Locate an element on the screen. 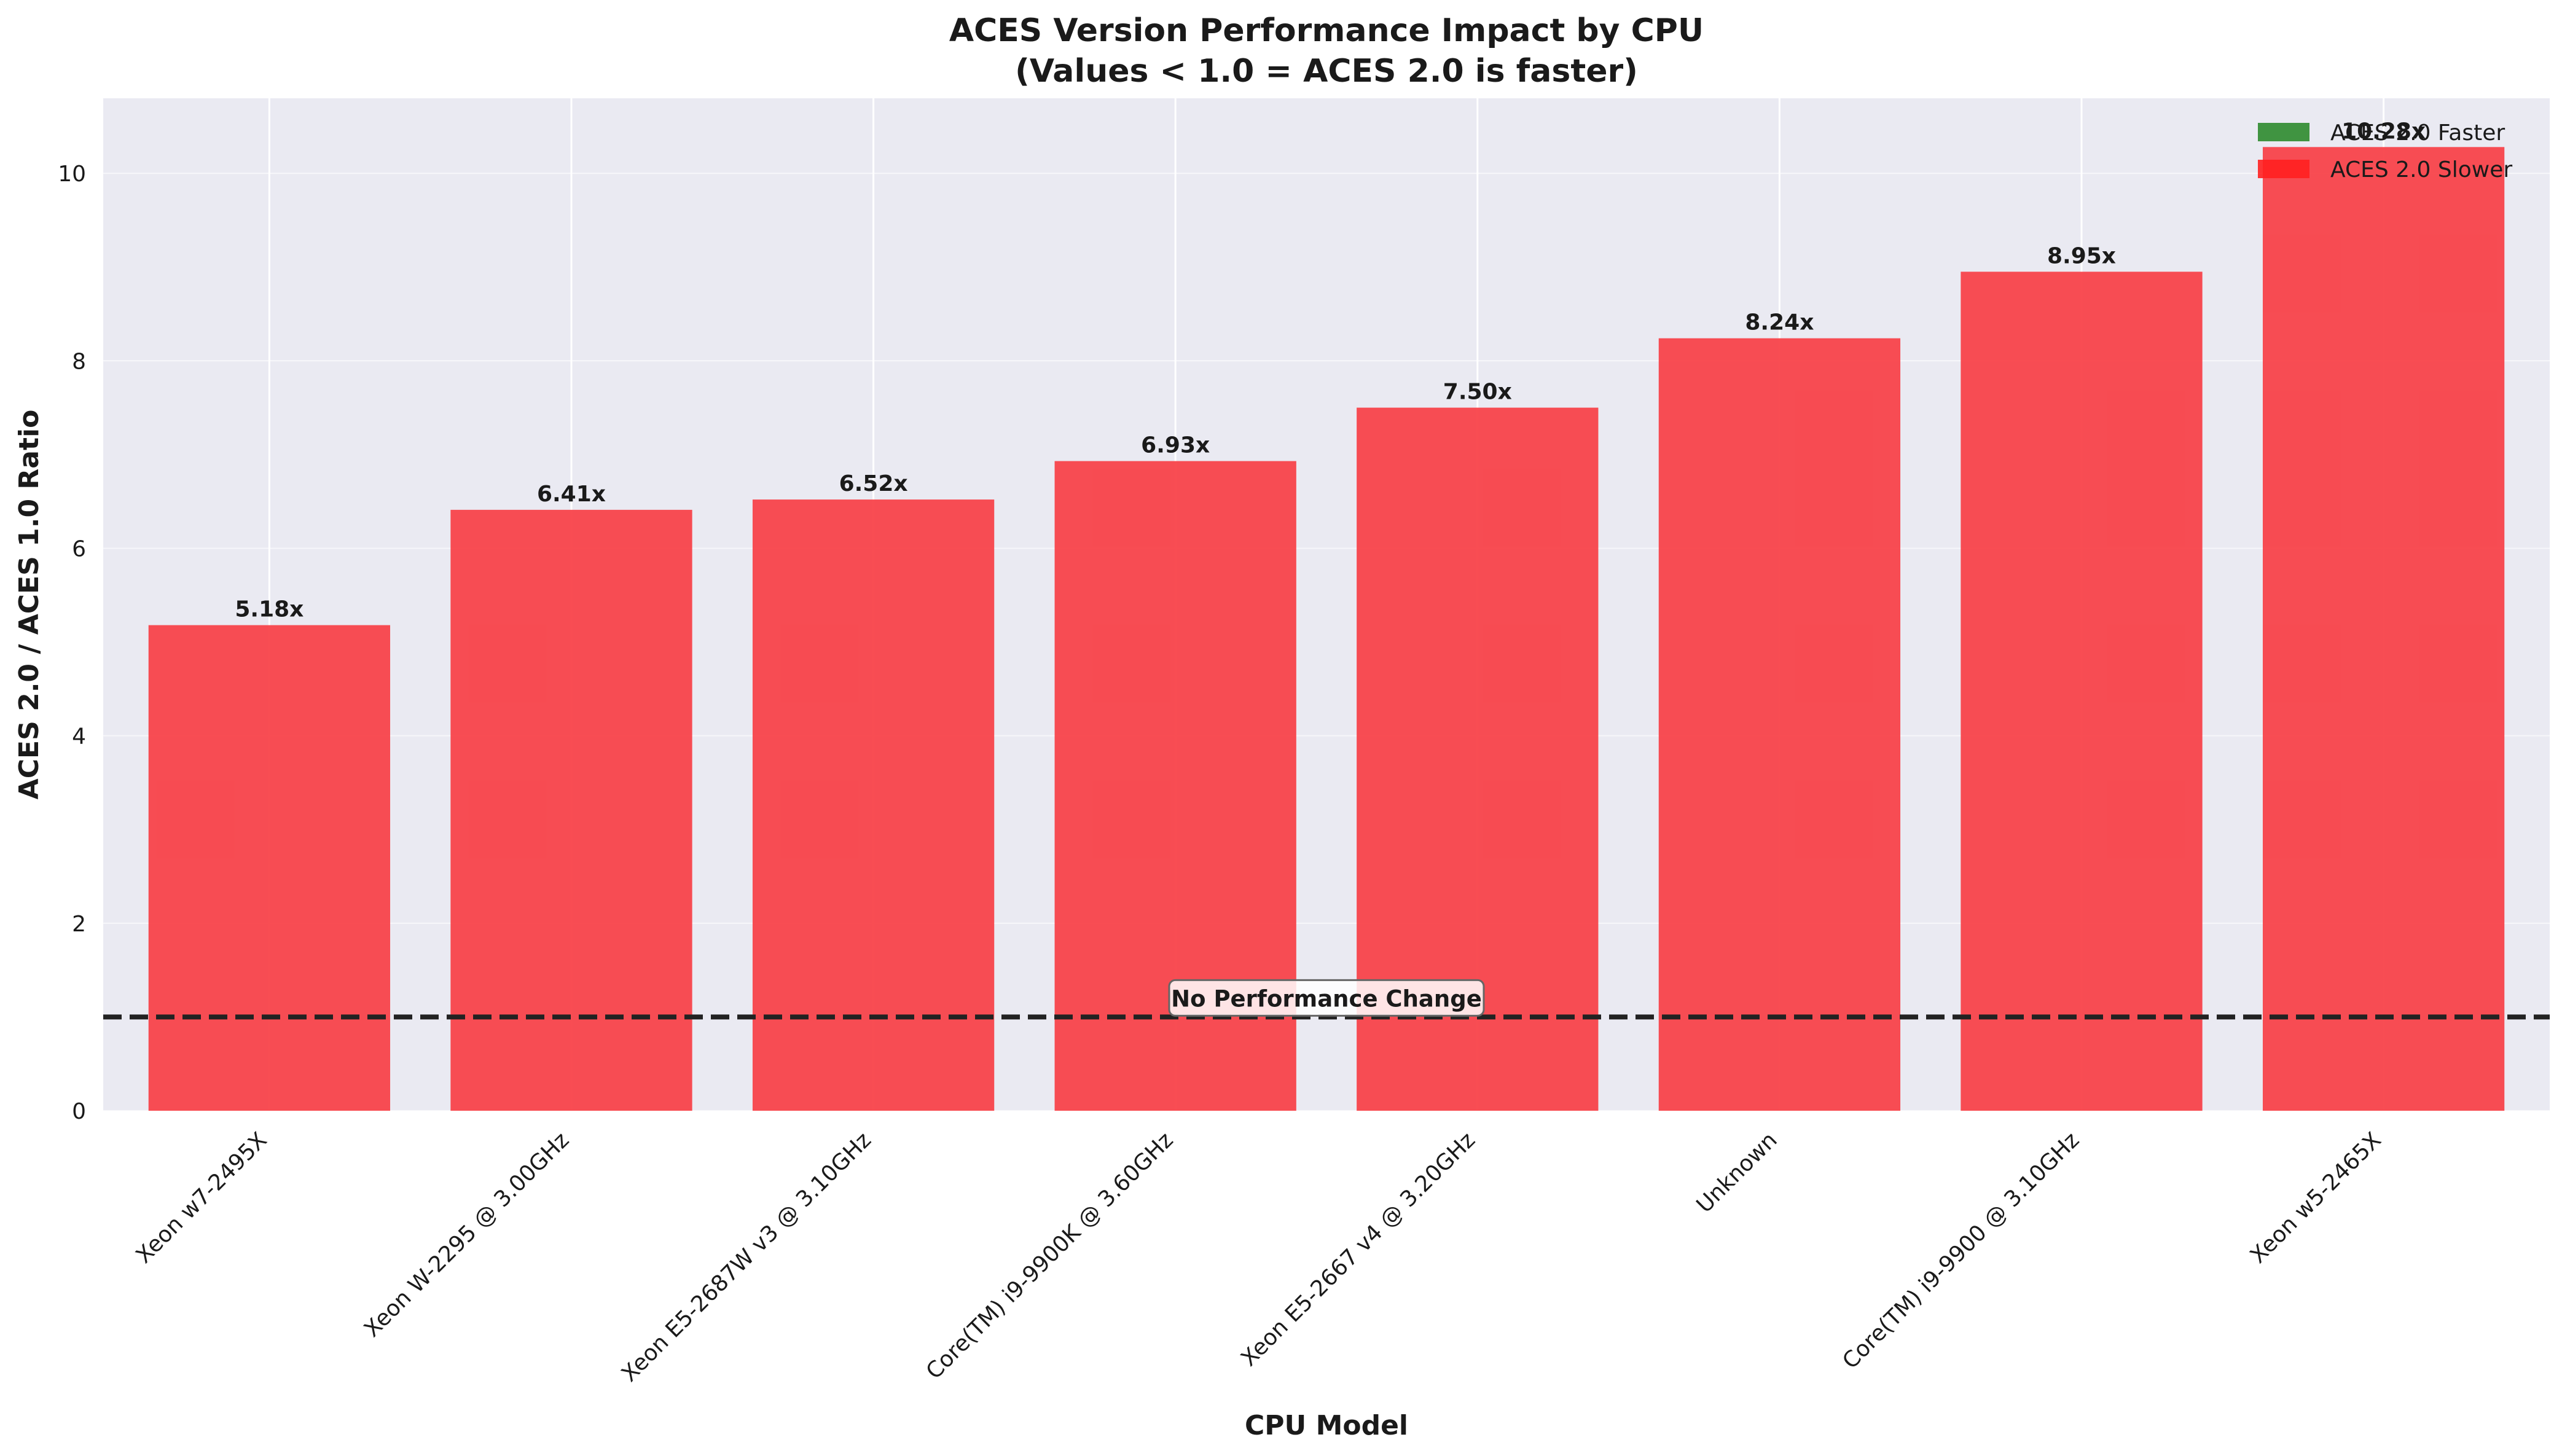  y-tick-label: 8 is located at coordinates (79, 361).